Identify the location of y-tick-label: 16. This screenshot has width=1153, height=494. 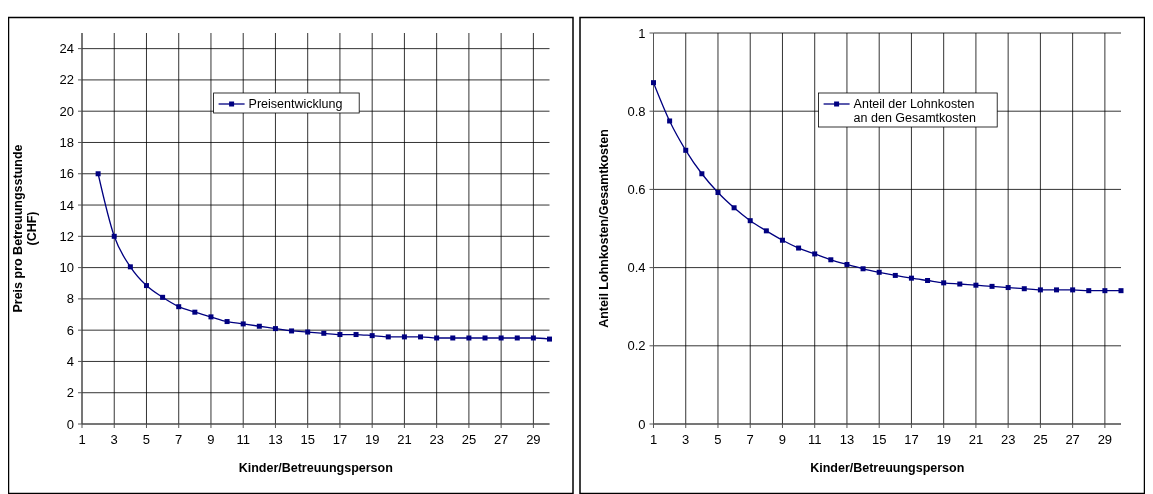
(66, 174).